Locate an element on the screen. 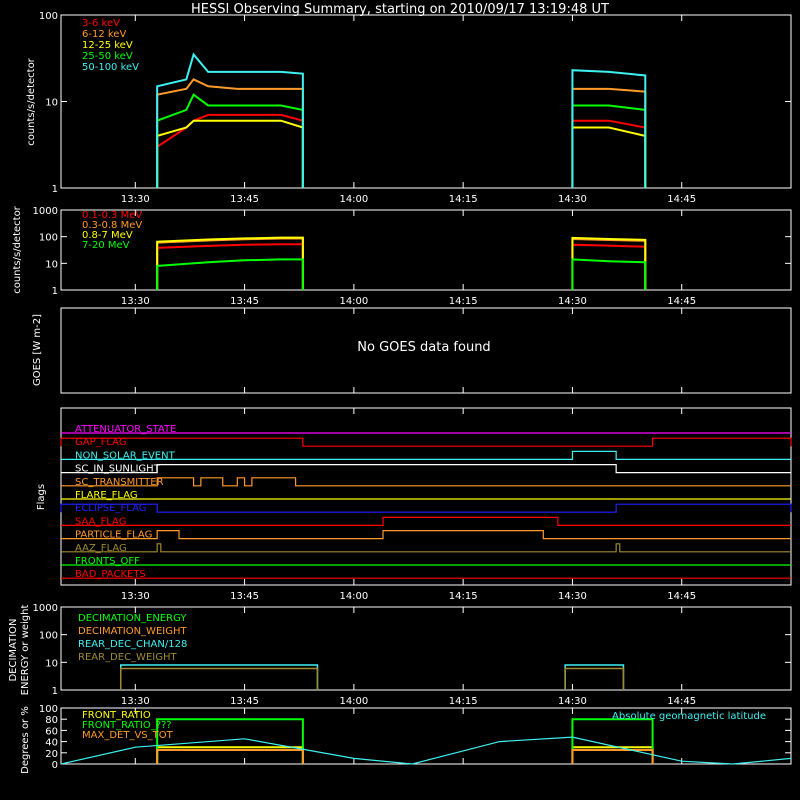 The height and width of the screenshot is (800, 800). xray-time-label-3: 14:15 is located at coordinates (463, 199).